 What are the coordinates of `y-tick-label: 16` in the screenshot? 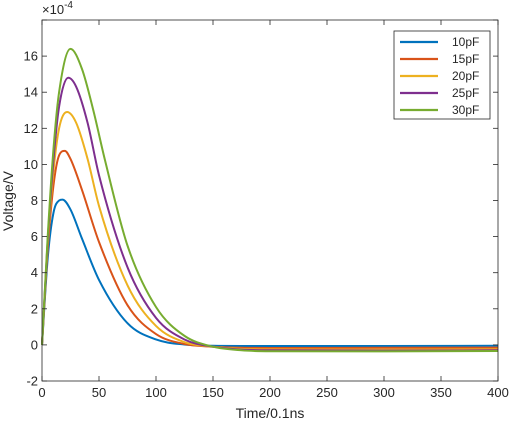 It's located at (31, 56).